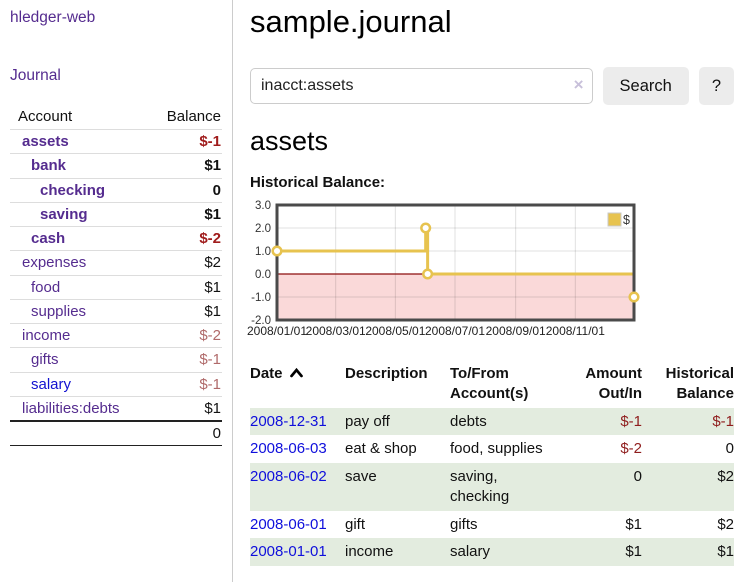 This screenshot has width=742, height=582. What do you see at coordinates (212, 263) in the screenshot?
I see `account-balance: $2` at bounding box center [212, 263].